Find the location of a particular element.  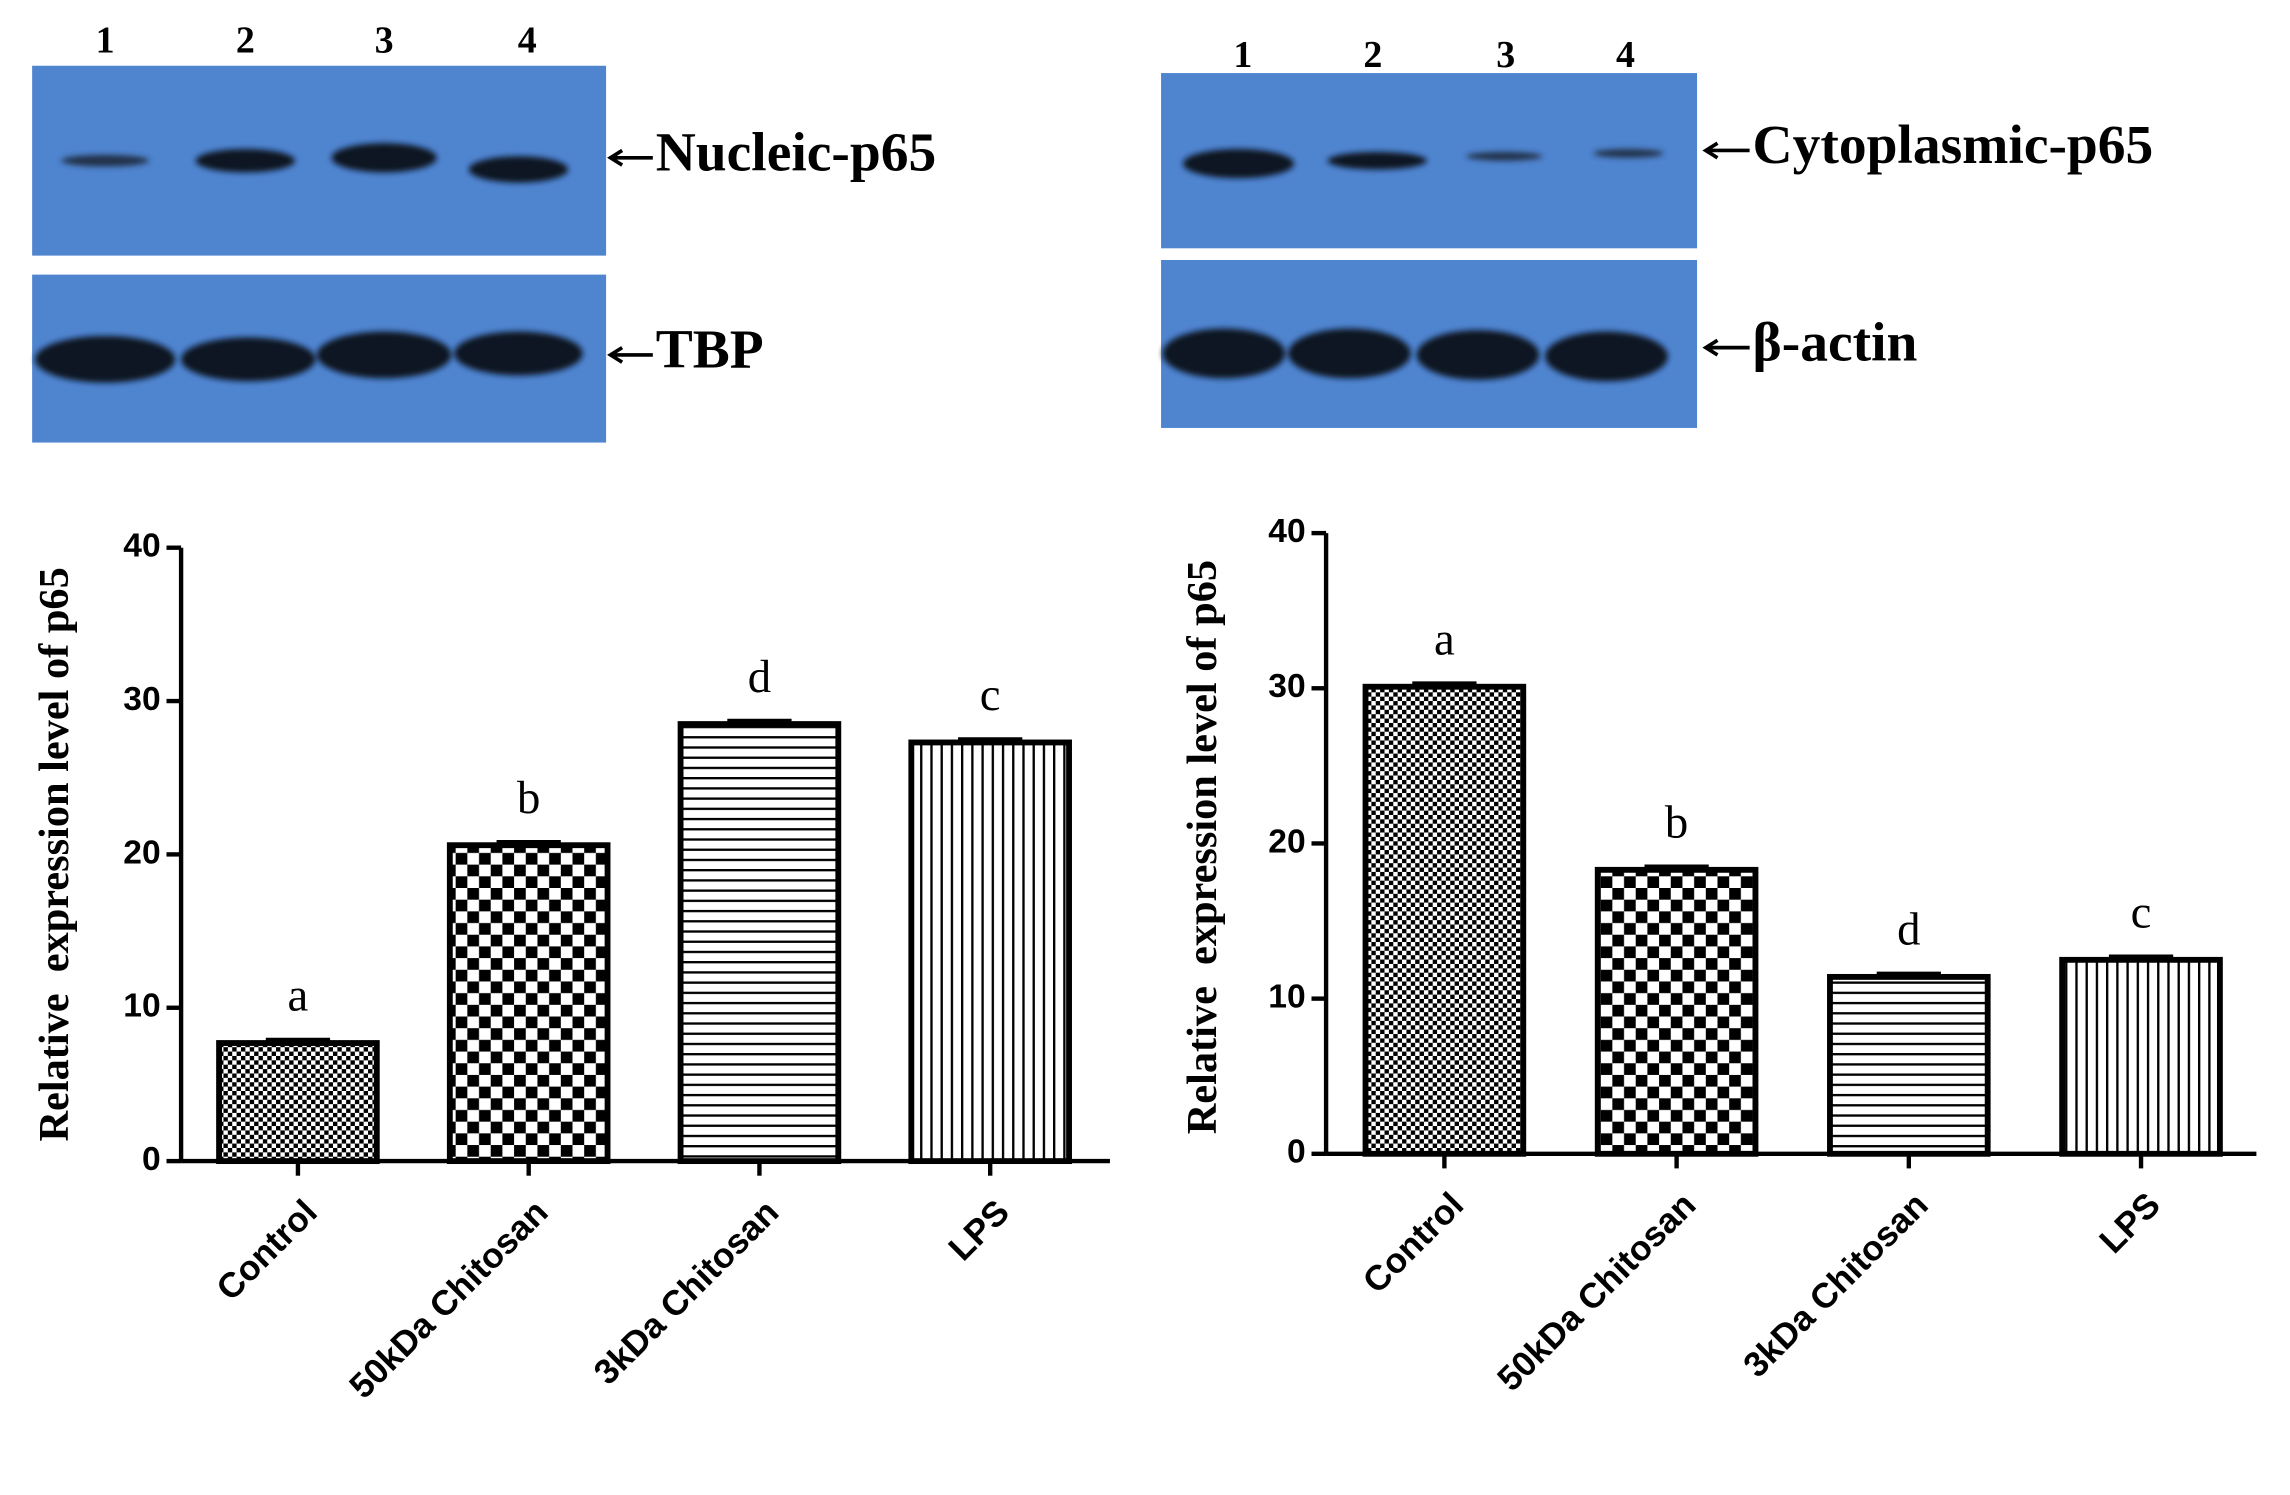

blot-label: Nucleic-p65 is located at coordinates (796, 153).